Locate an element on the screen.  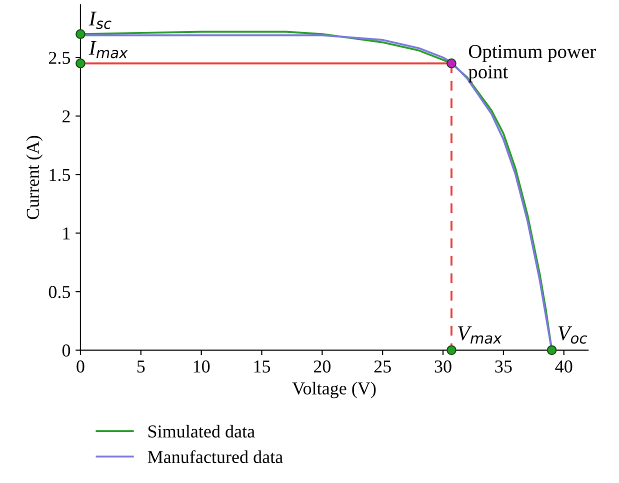
annotation: V$_{oc}$ is located at coordinates (573, 335).